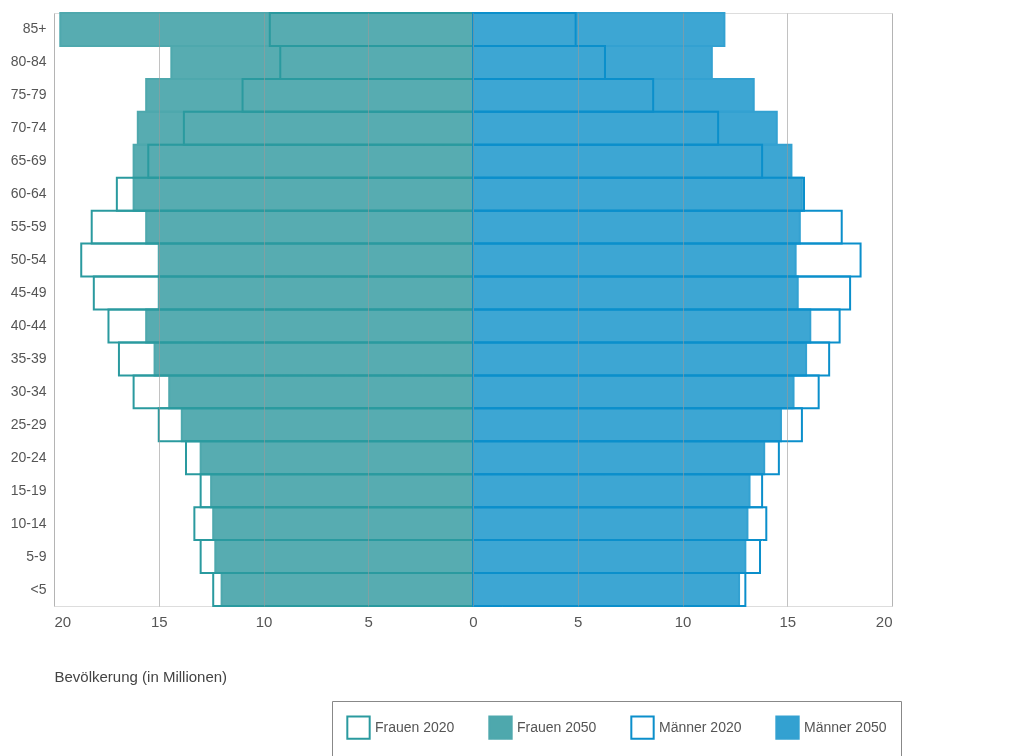 The width and height of the screenshot is (1033, 756). Describe the element at coordinates (36, 555) in the screenshot. I see `y-tick-label: 5-9` at that location.